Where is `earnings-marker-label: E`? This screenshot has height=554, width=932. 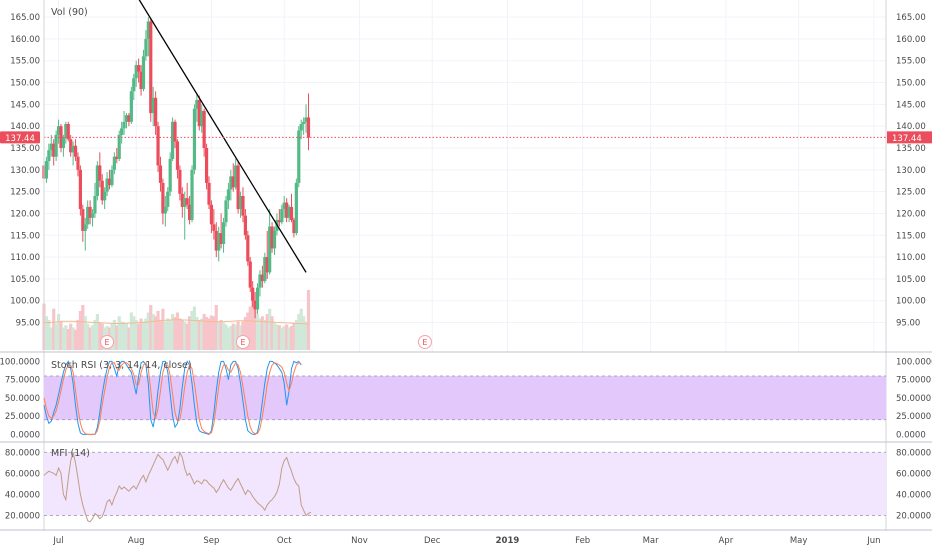 earnings-marker-label: E is located at coordinates (424, 342).